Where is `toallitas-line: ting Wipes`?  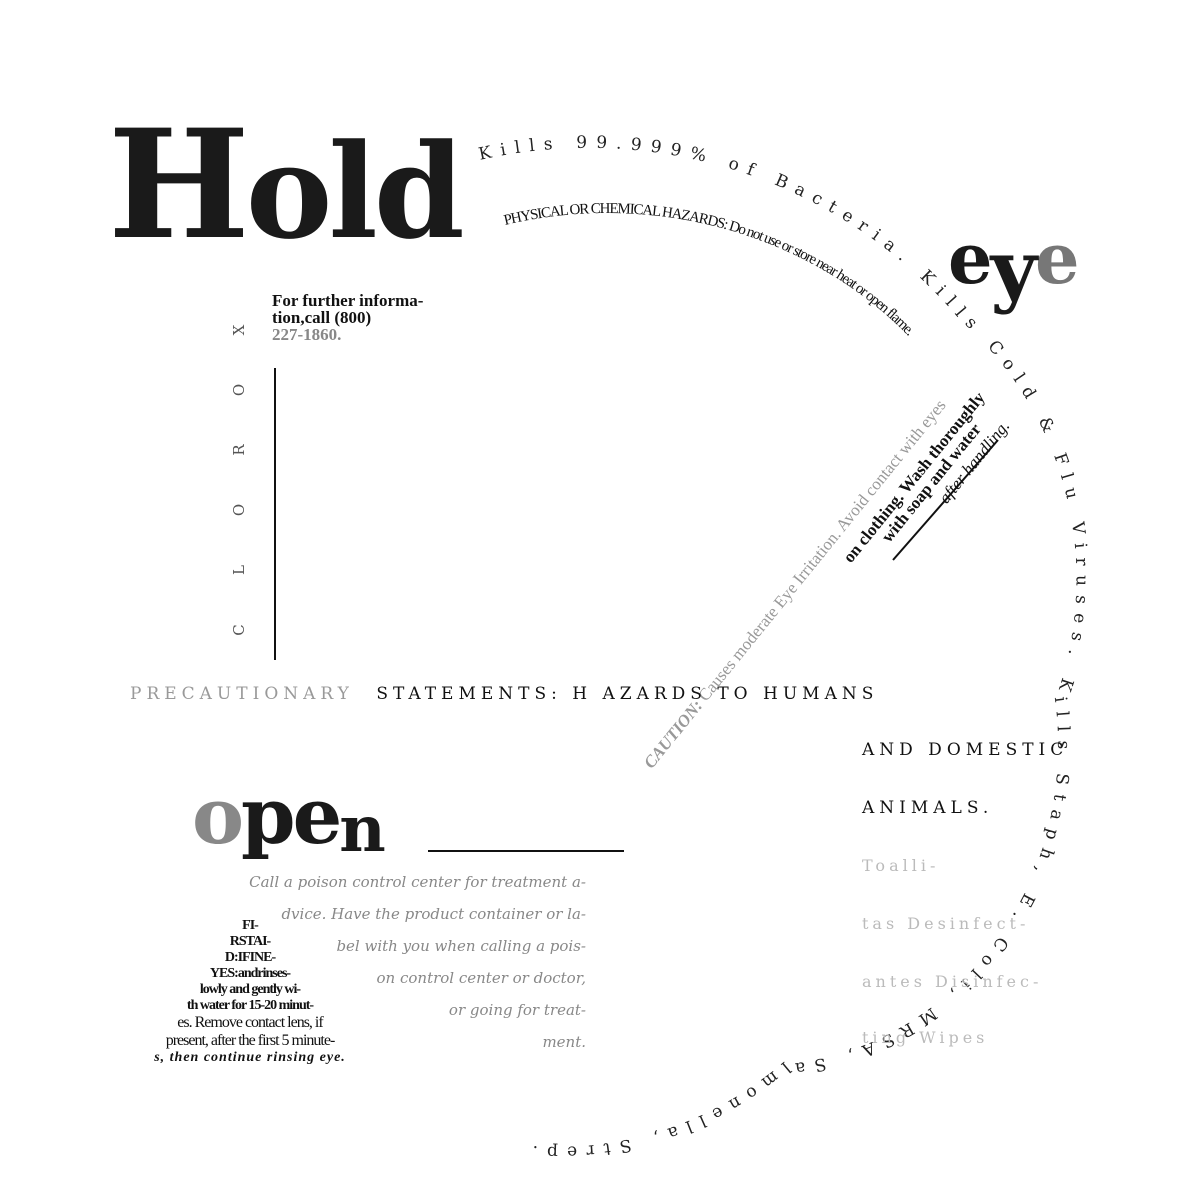
toallitas-line: ting Wipes is located at coordinates (925, 1037).